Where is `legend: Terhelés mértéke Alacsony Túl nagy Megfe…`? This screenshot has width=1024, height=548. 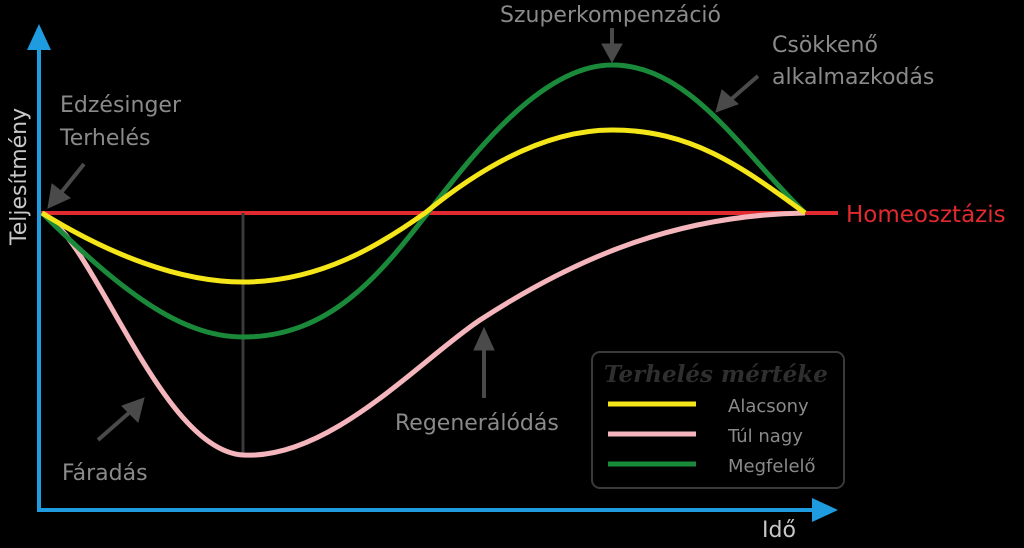 legend: Terhelés mértéke Alacsony Túl nagy Megfe… is located at coordinates (718, 420).